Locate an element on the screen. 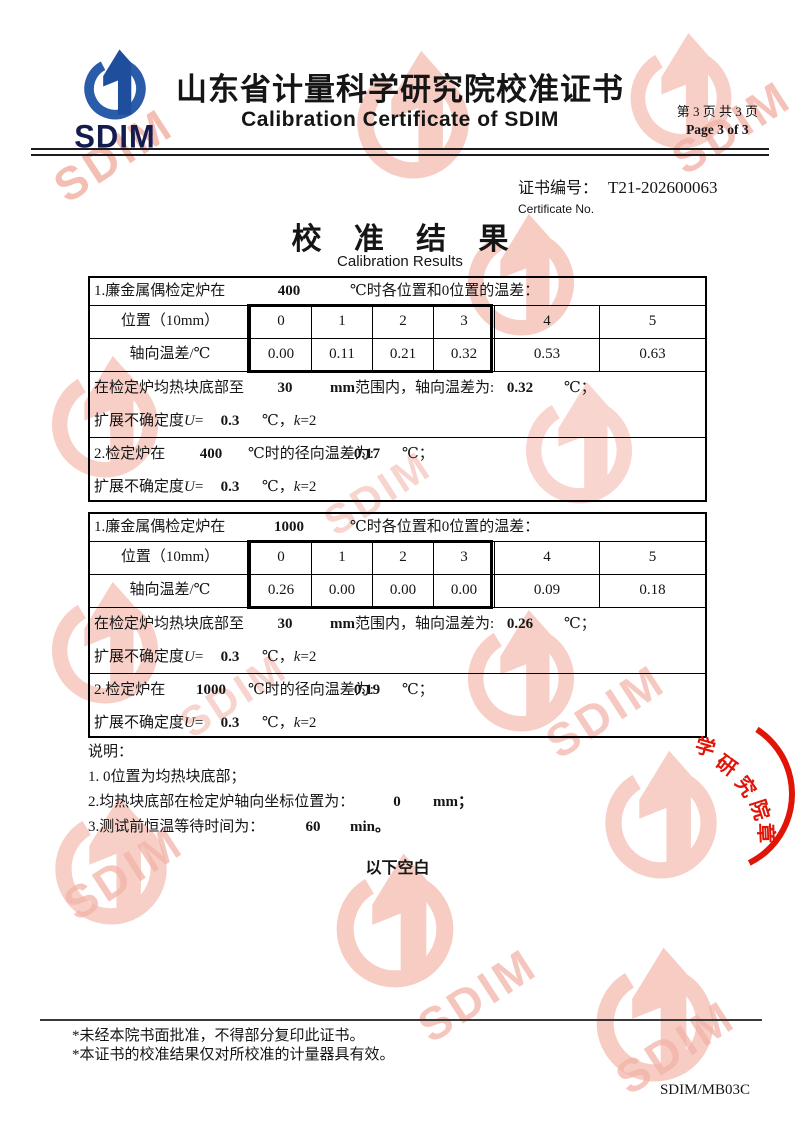 The height and width of the screenshot is (1132, 800). range-mm-unit: mm is located at coordinates (342, 388).